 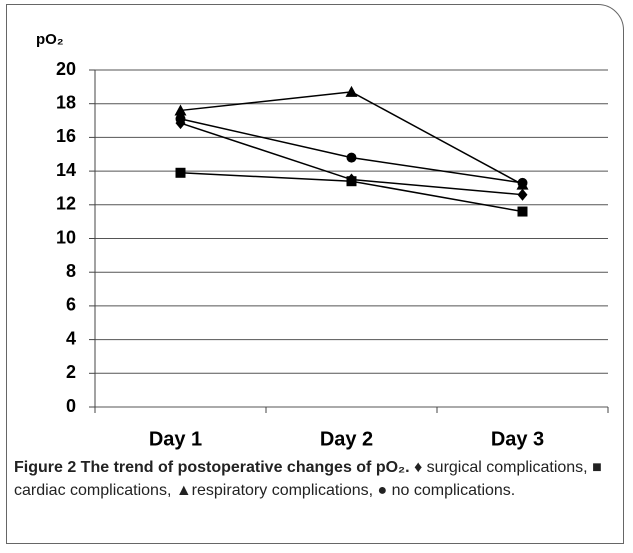 What do you see at coordinates (66, 102) in the screenshot?
I see `y-tick-label: 18` at bounding box center [66, 102].